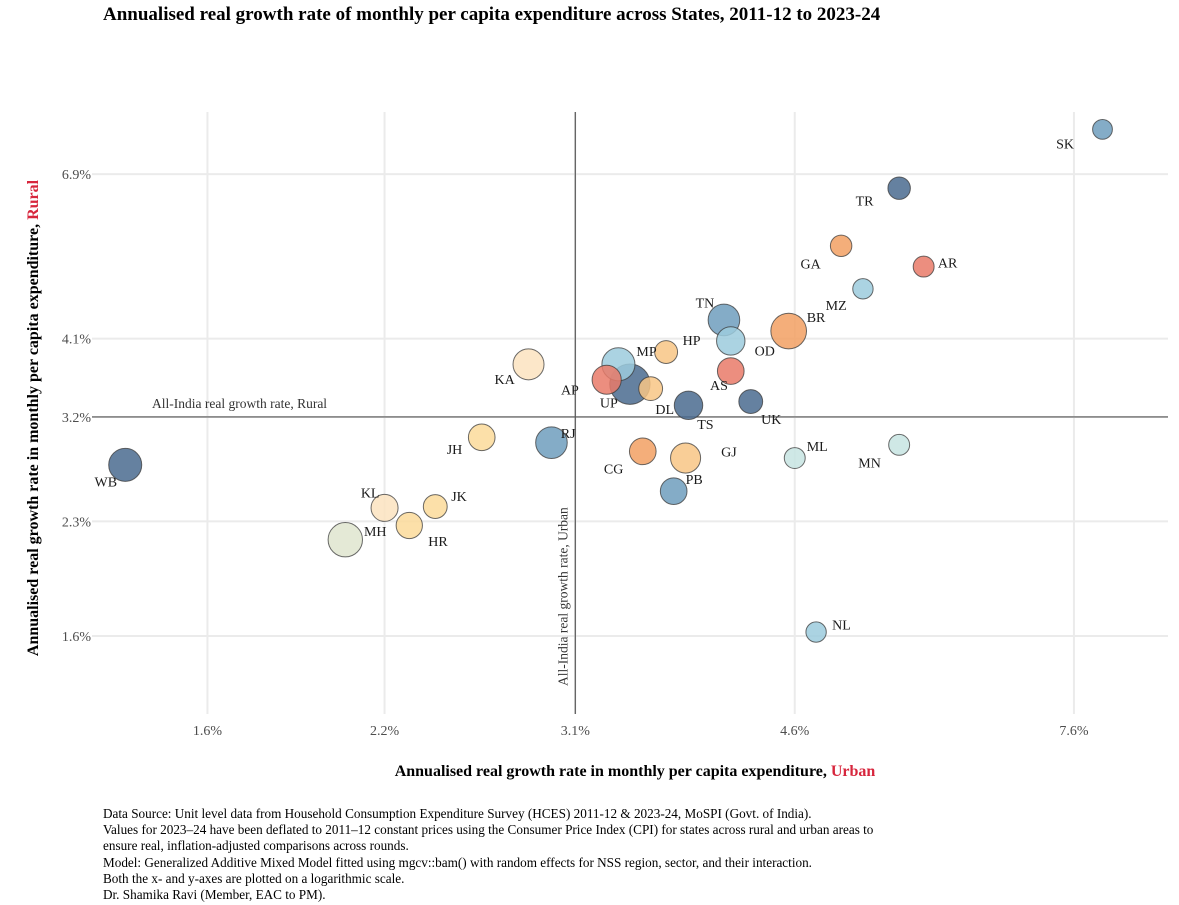  Describe the element at coordinates (409, 525) in the screenshot. I see `point-hr` at that location.